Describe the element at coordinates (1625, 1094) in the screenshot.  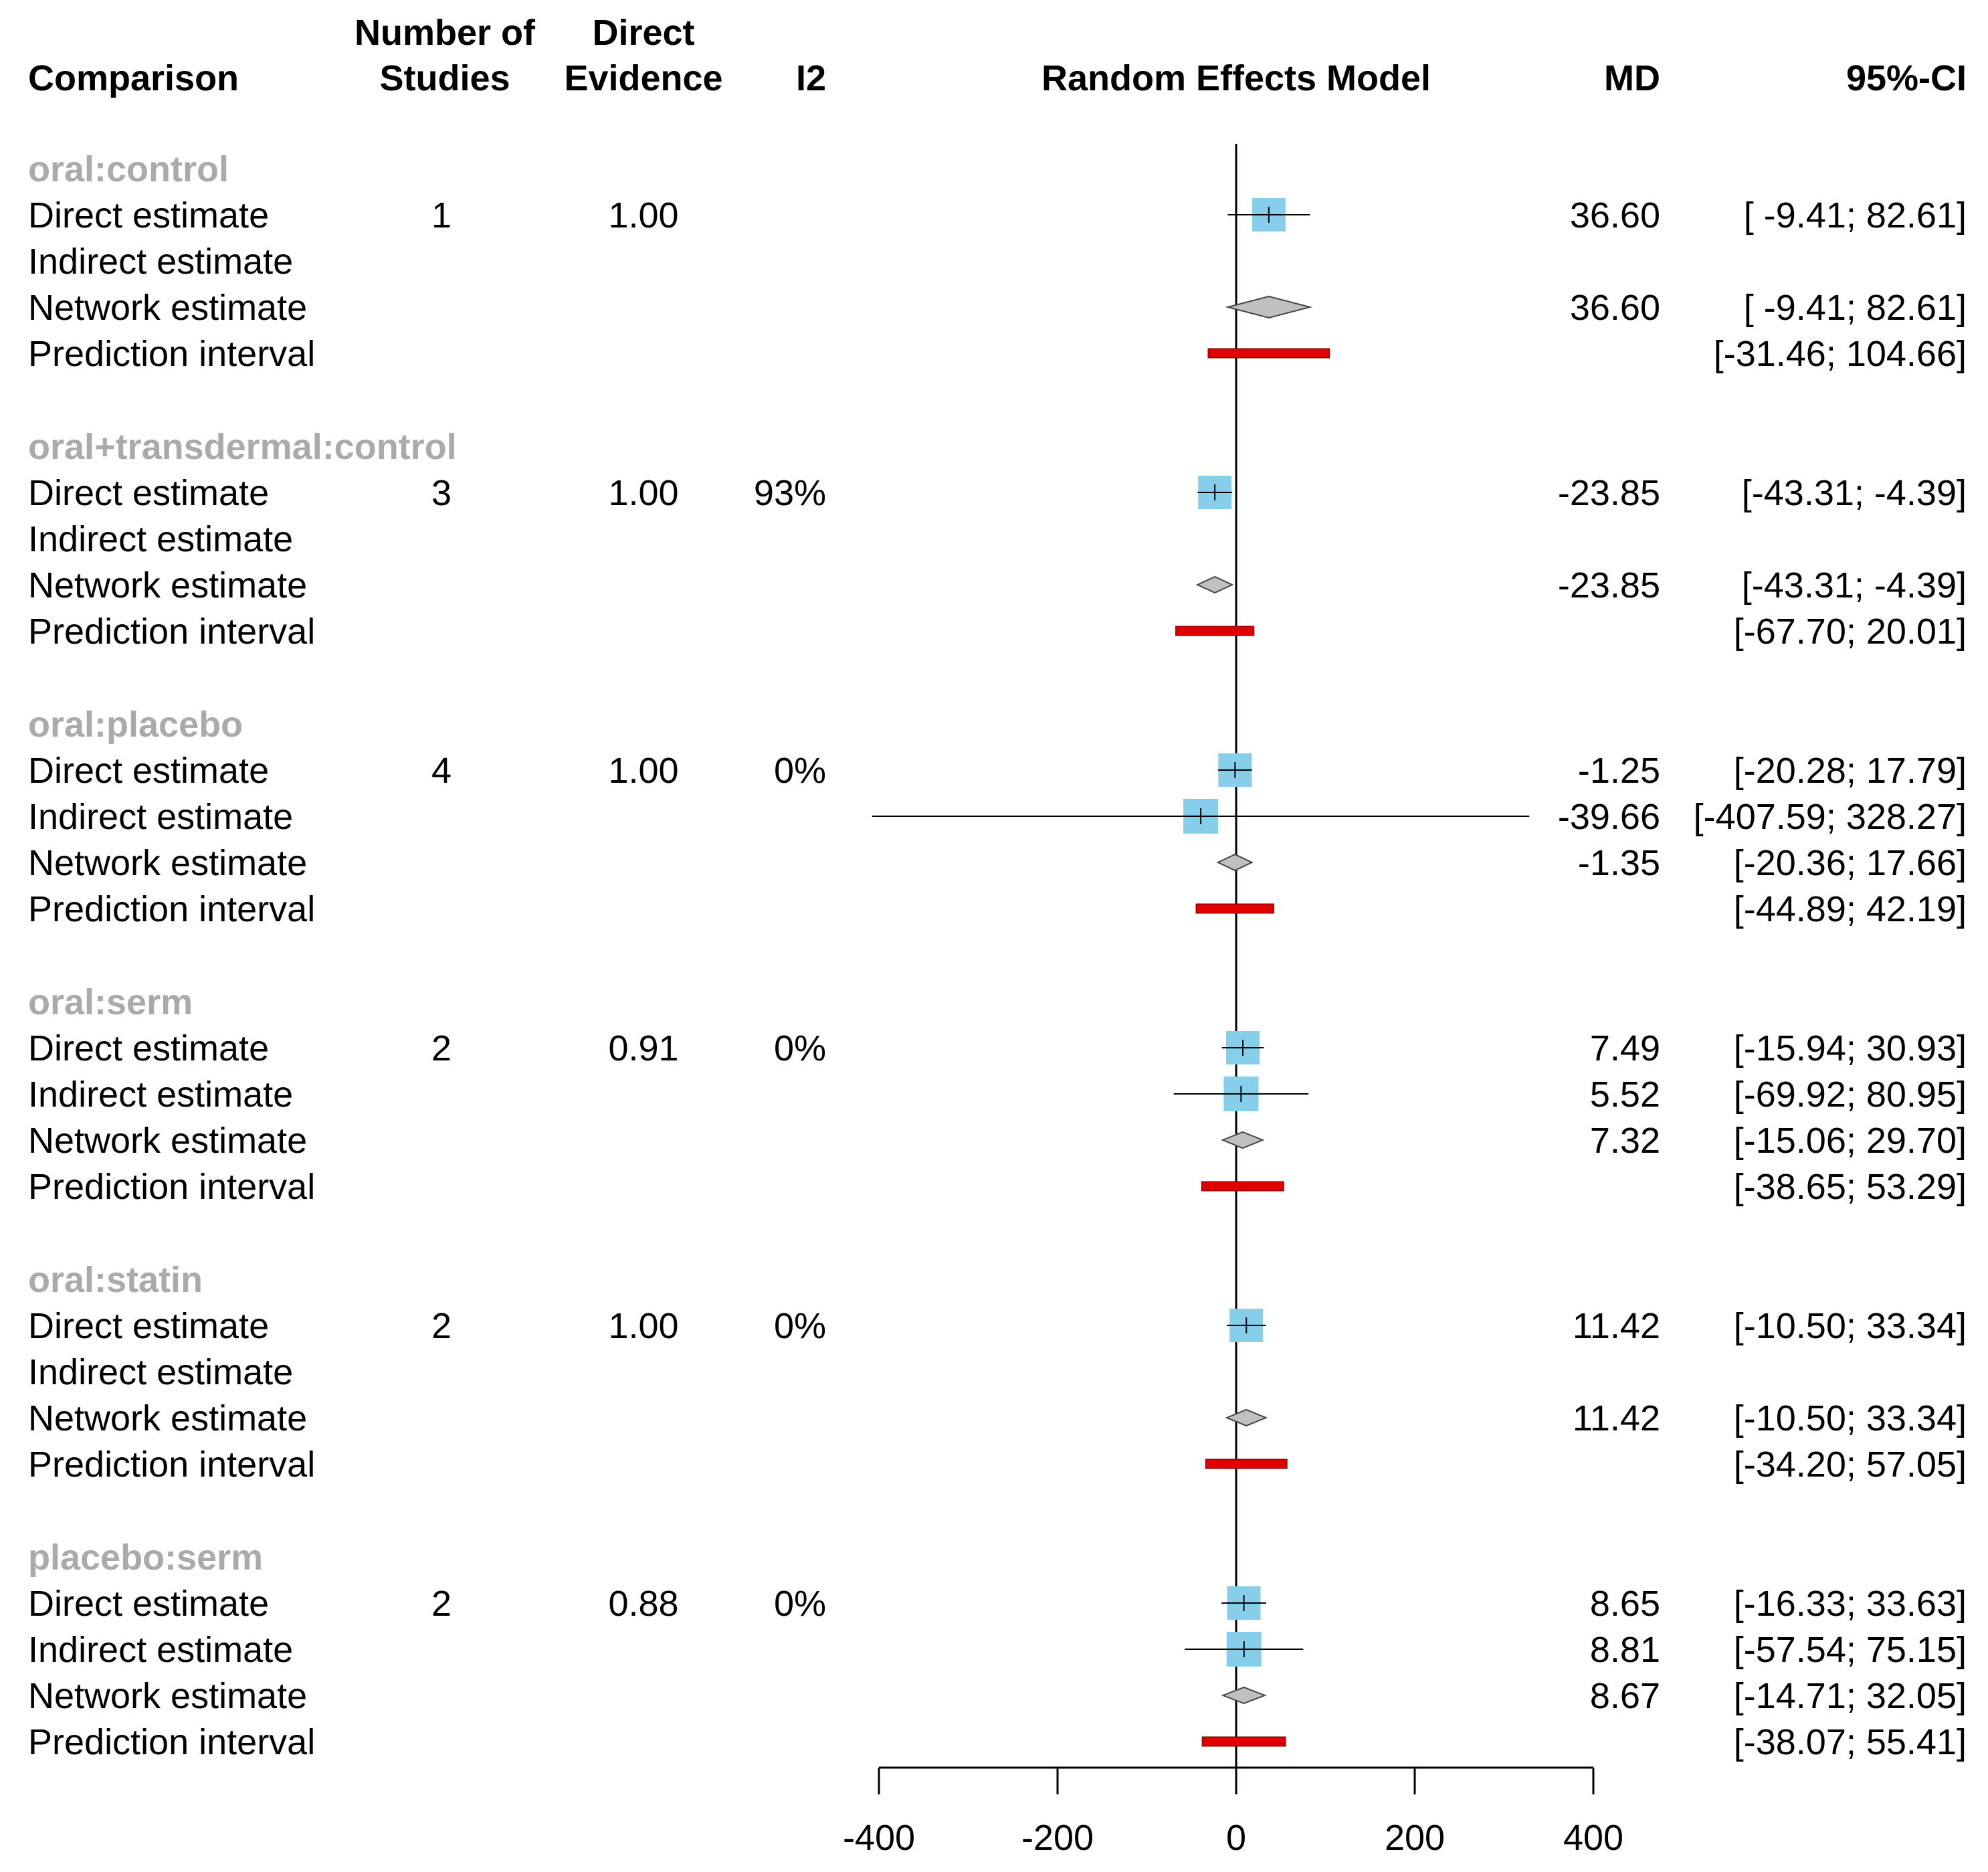
I see `md-value: 5.52` at that location.